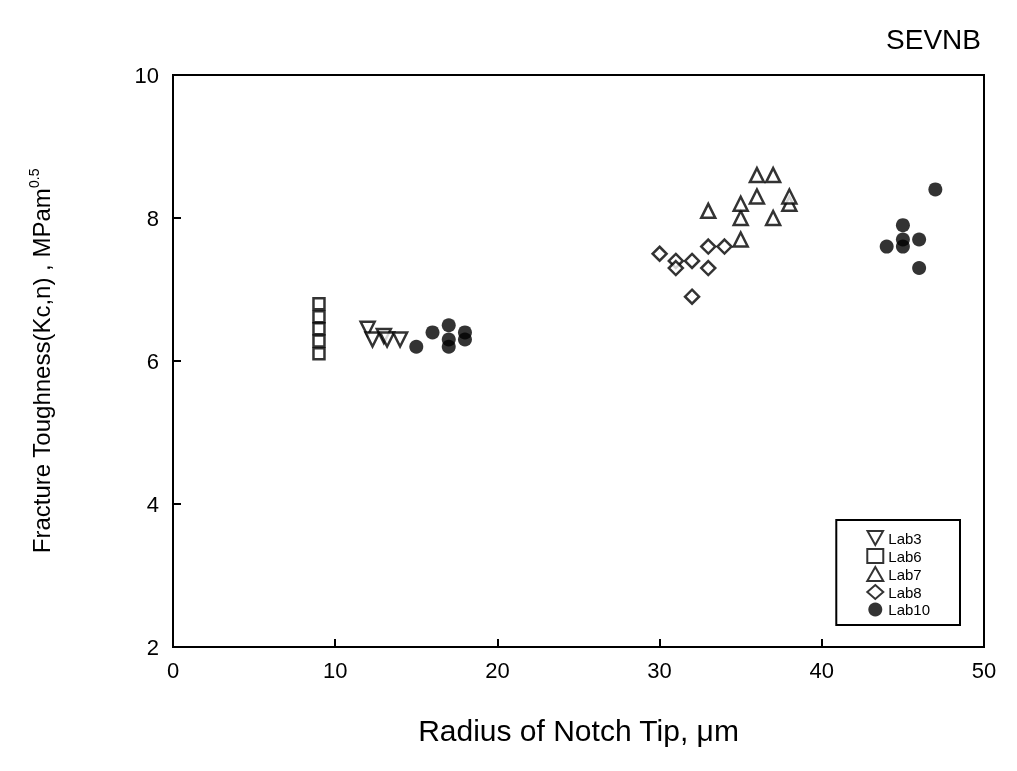  I want to click on y-tick-label: 6, so click(152, 361).